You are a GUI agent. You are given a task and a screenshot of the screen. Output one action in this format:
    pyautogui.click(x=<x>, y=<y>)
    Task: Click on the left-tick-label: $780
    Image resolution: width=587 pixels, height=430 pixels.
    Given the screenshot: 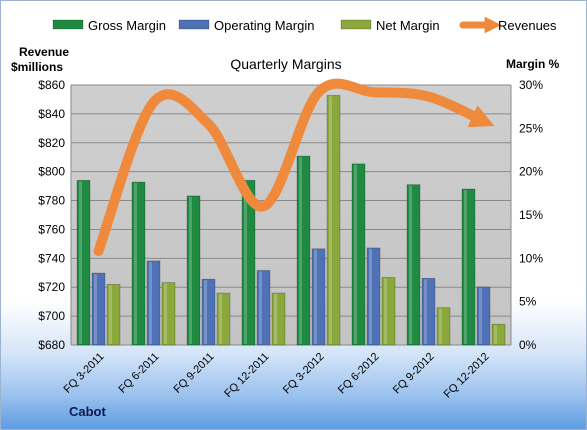 What is the action you would take?
    pyautogui.click(x=51, y=201)
    